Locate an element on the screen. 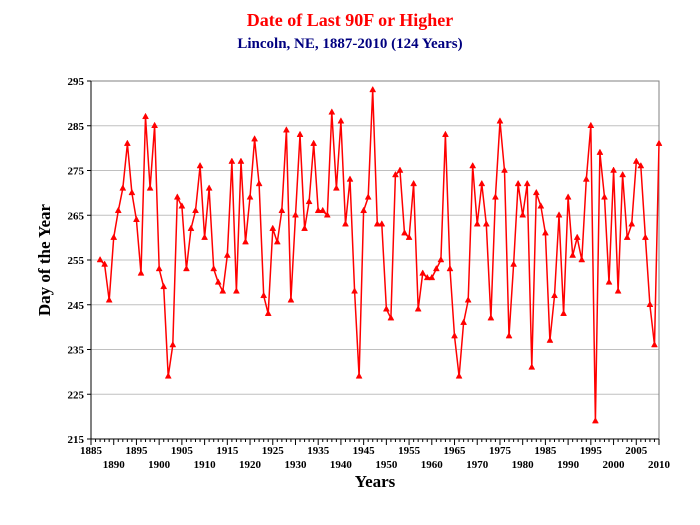  x-tick-label: 1930 is located at coordinates (295, 465).